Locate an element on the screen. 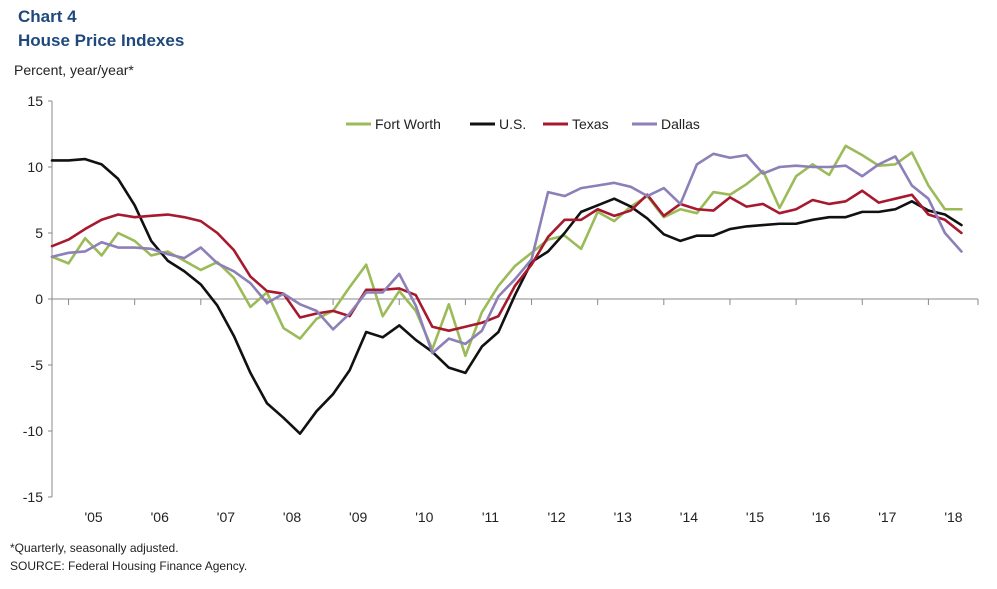 Image resolution: width=997 pixels, height=589 pixels. x-tick-label: '06 is located at coordinates (160, 517).